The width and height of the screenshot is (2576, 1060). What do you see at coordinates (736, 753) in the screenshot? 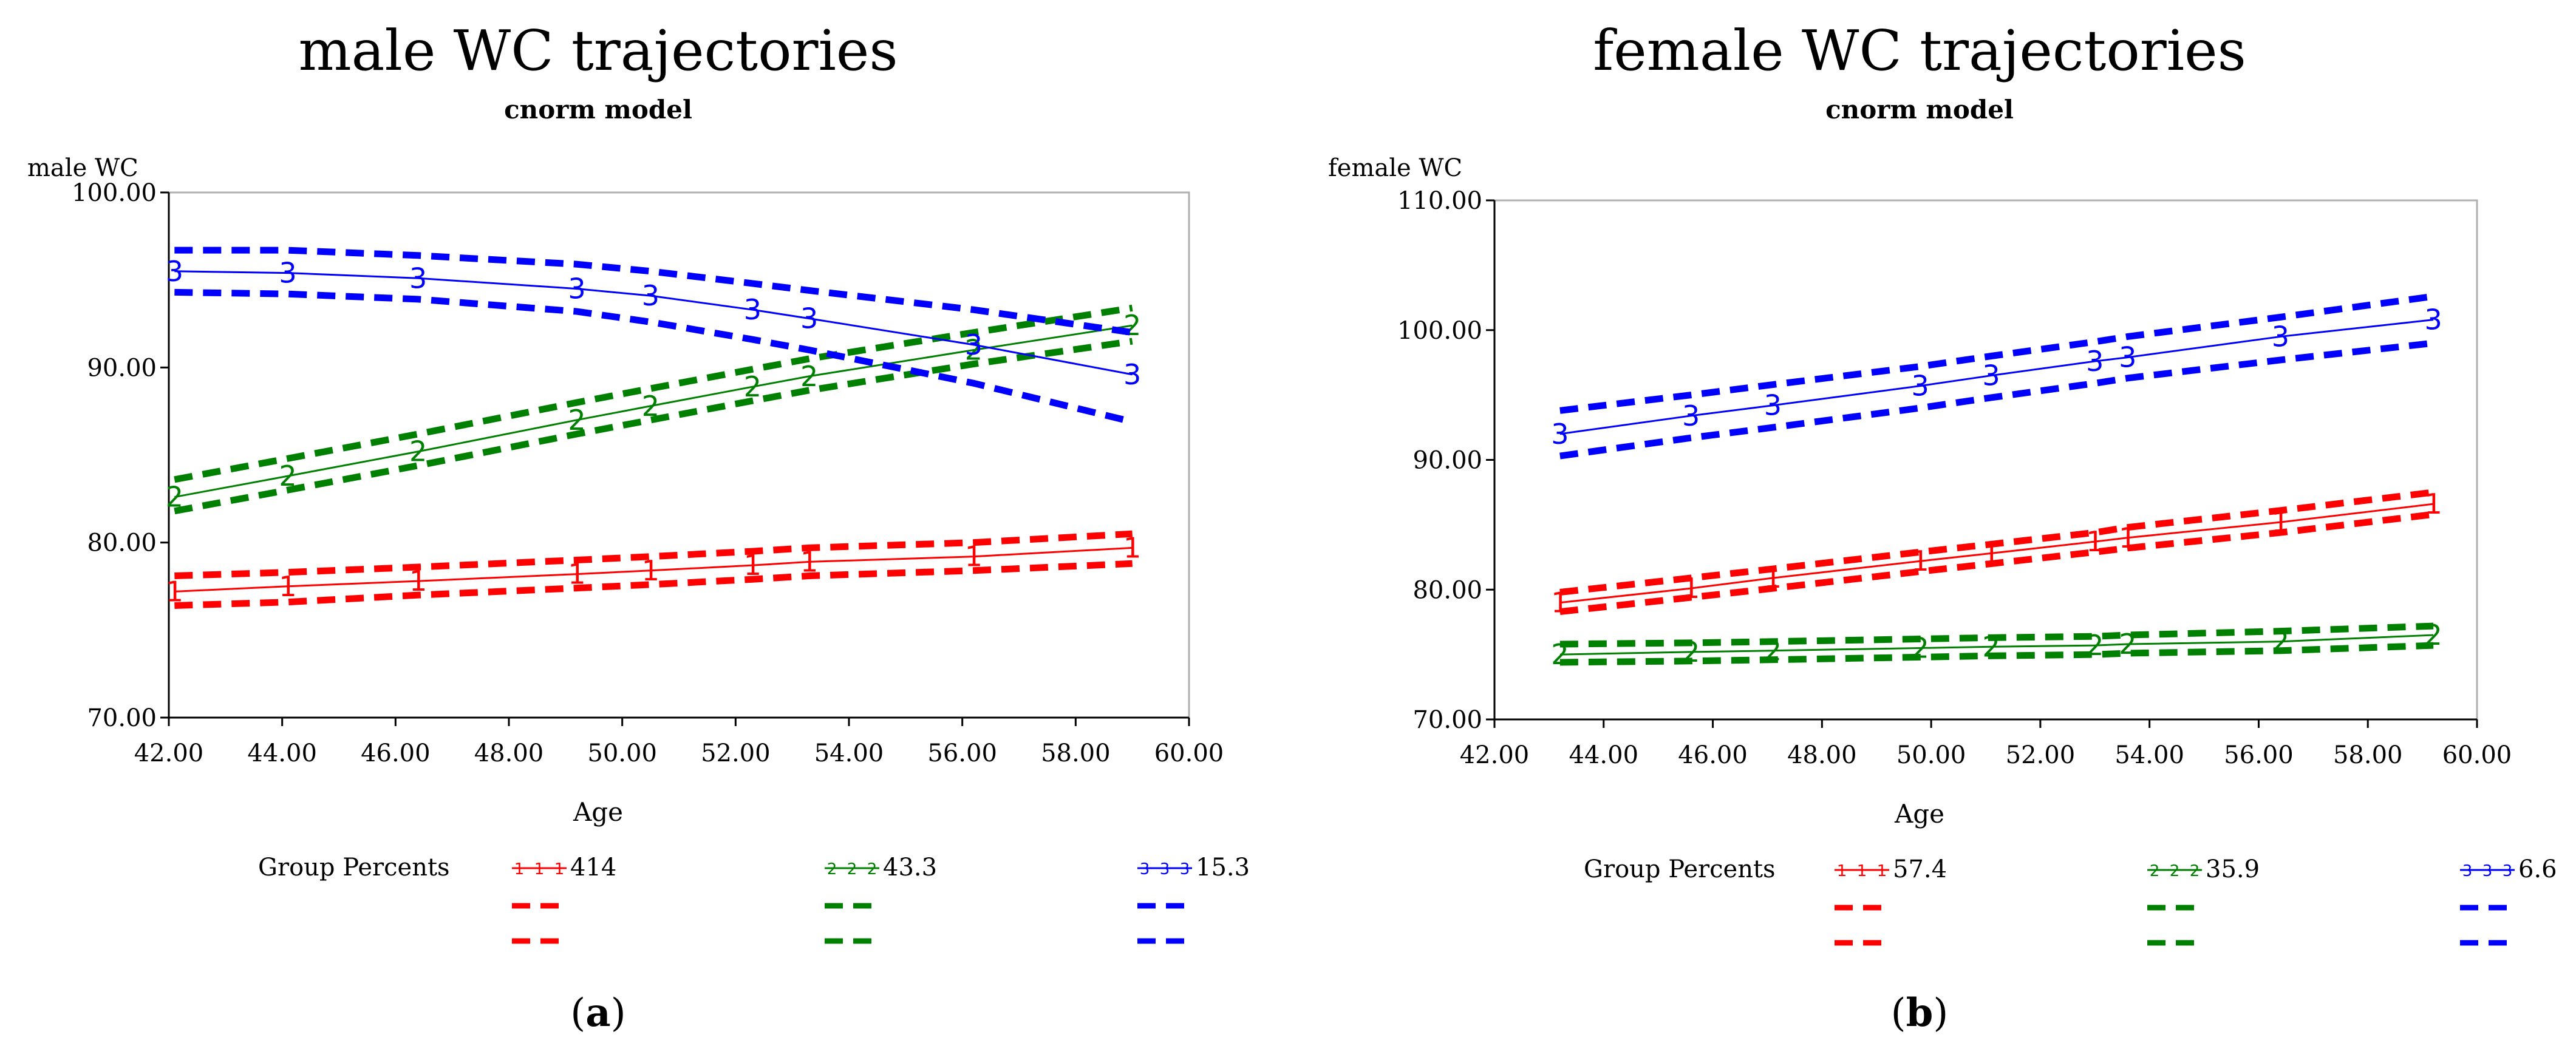
I see `x-tick-label: 52.00` at bounding box center [736, 753].